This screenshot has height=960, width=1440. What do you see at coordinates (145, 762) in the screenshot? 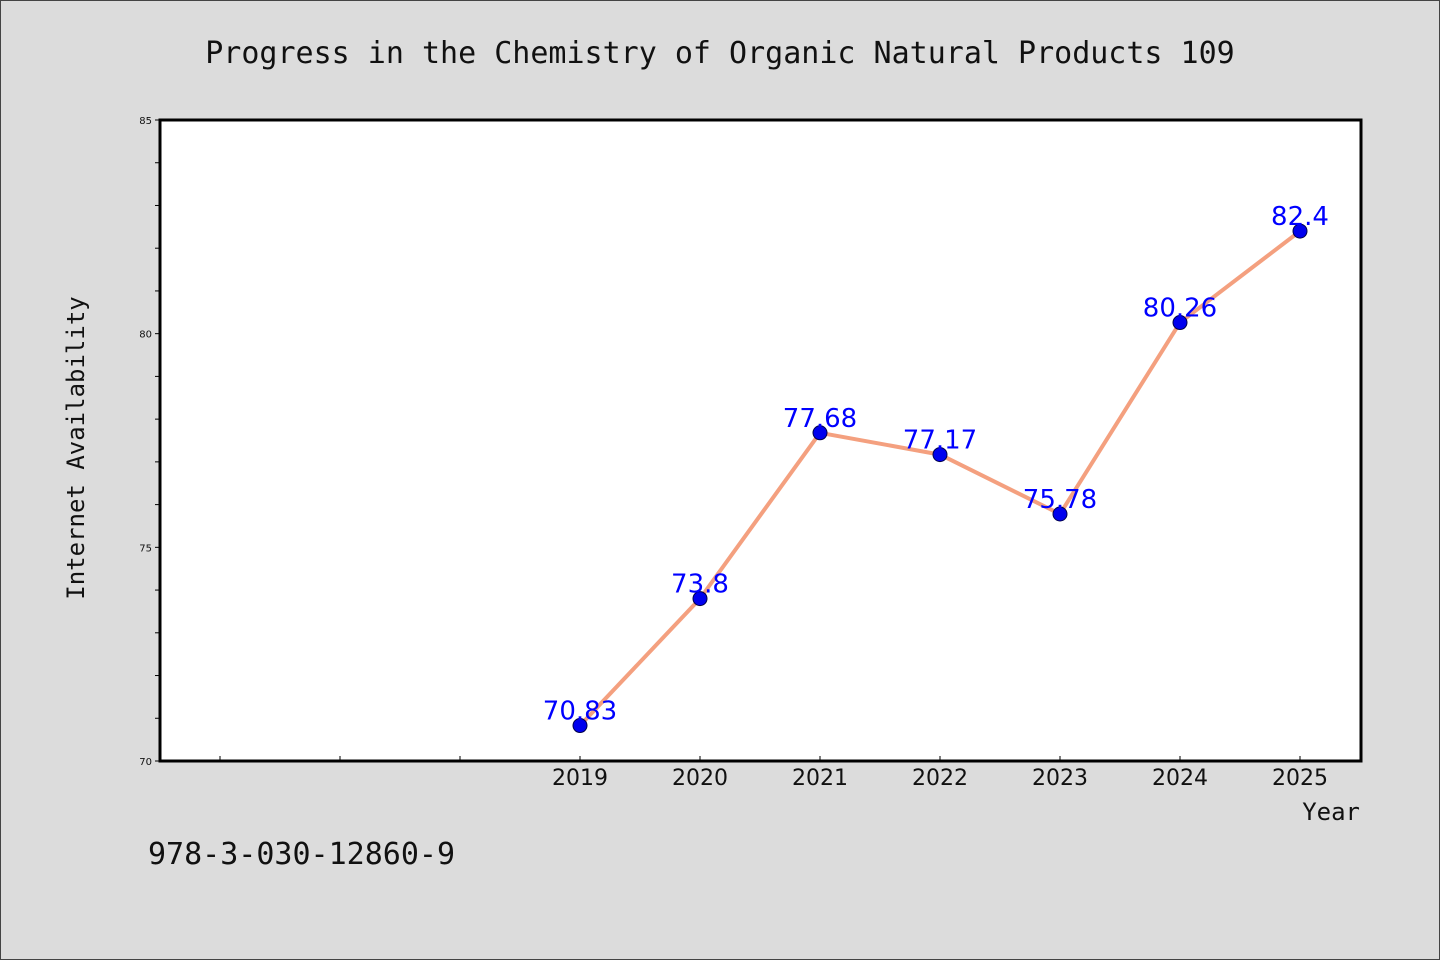
I see `y-tick-label: 70` at bounding box center [145, 762].